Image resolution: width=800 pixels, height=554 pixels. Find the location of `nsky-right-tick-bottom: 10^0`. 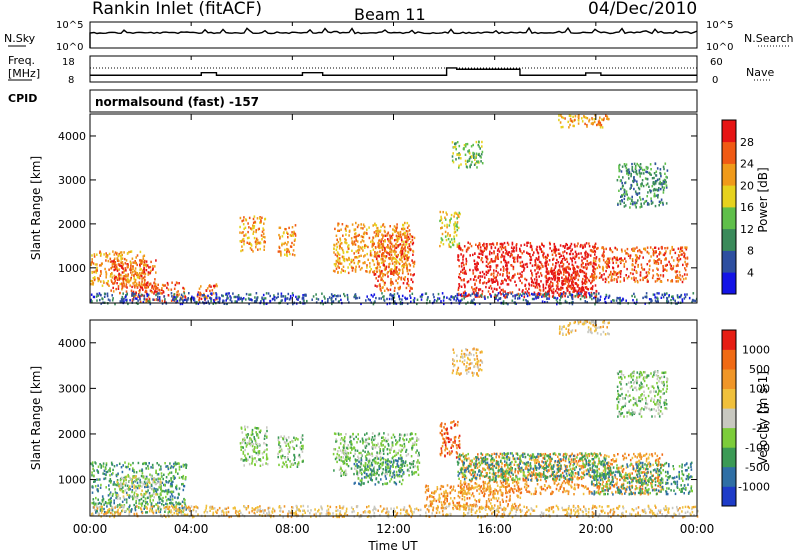

nsky-right-tick-bottom: 10^0 is located at coordinates (719, 47).